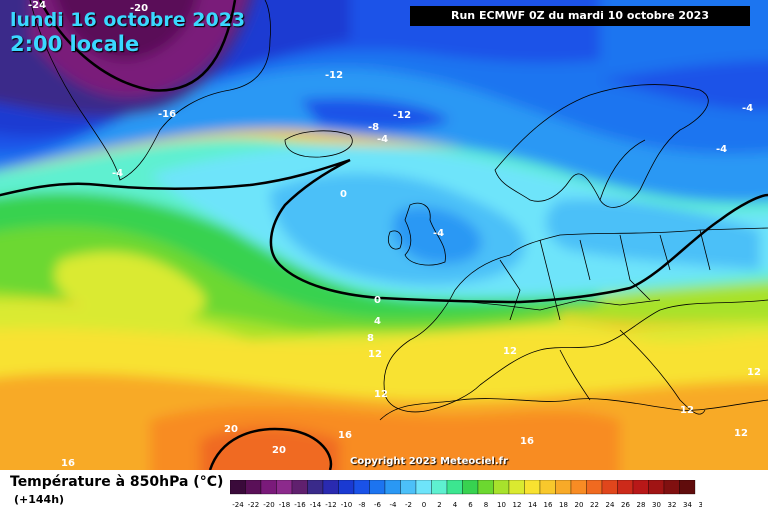 The image size is (768, 512). Describe the element at coordinates (370, 338) in the screenshot. I see `contour-label: 8` at that location.